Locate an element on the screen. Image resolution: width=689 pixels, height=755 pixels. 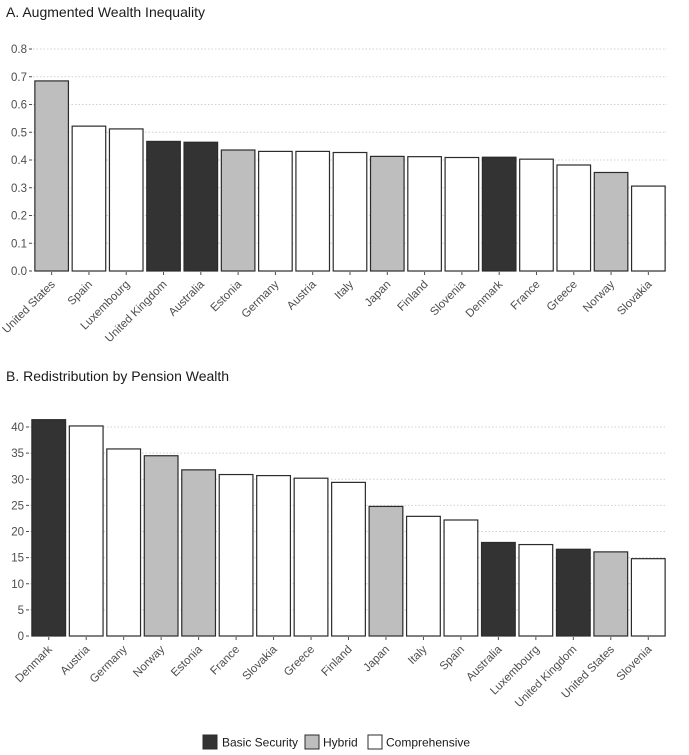
y-tick-label: 0.3 is located at coordinates (19, 189).